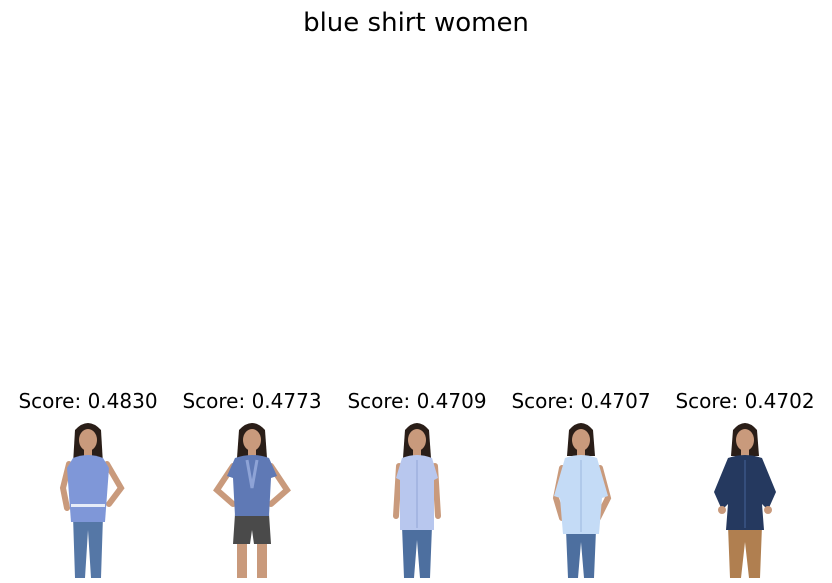 The height and width of the screenshot is (583, 832). What do you see at coordinates (88, 401) in the screenshot?
I see `score-label: Score: 0.4830` at bounding box center [88, 401].